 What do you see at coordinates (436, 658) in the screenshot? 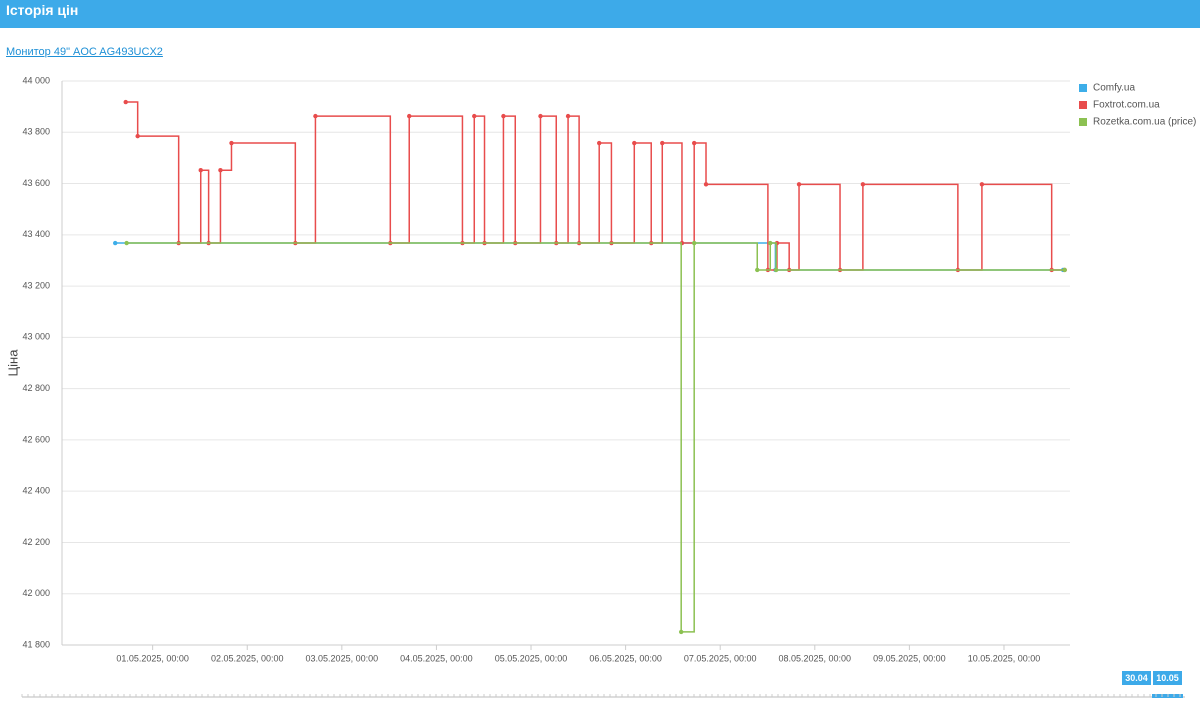
I see `x-tick-label: 04.05.2025, 00:00` at bounding box center [436, 658].